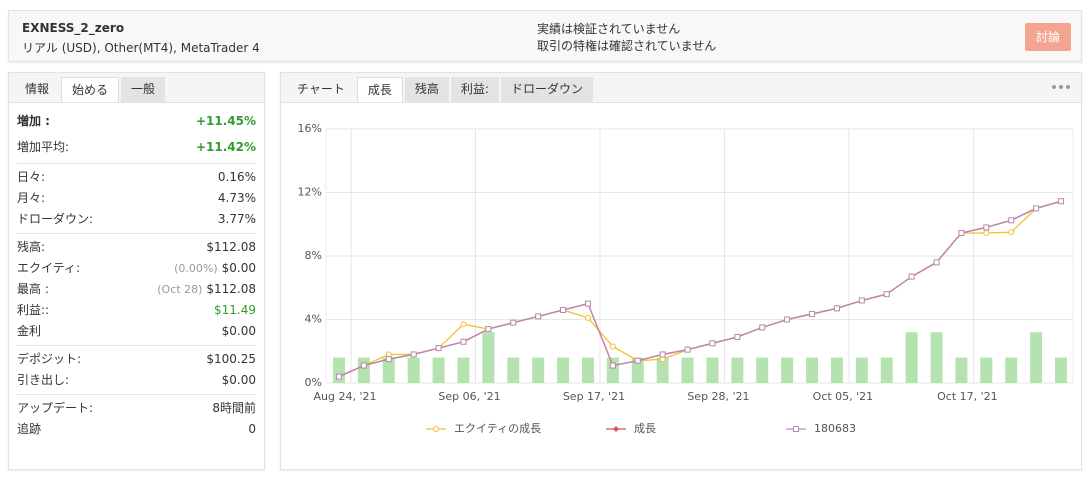  Describe the element at coordinates (43, 147) in the screenshot. I see `stat-label: 増加平均:` at that location.